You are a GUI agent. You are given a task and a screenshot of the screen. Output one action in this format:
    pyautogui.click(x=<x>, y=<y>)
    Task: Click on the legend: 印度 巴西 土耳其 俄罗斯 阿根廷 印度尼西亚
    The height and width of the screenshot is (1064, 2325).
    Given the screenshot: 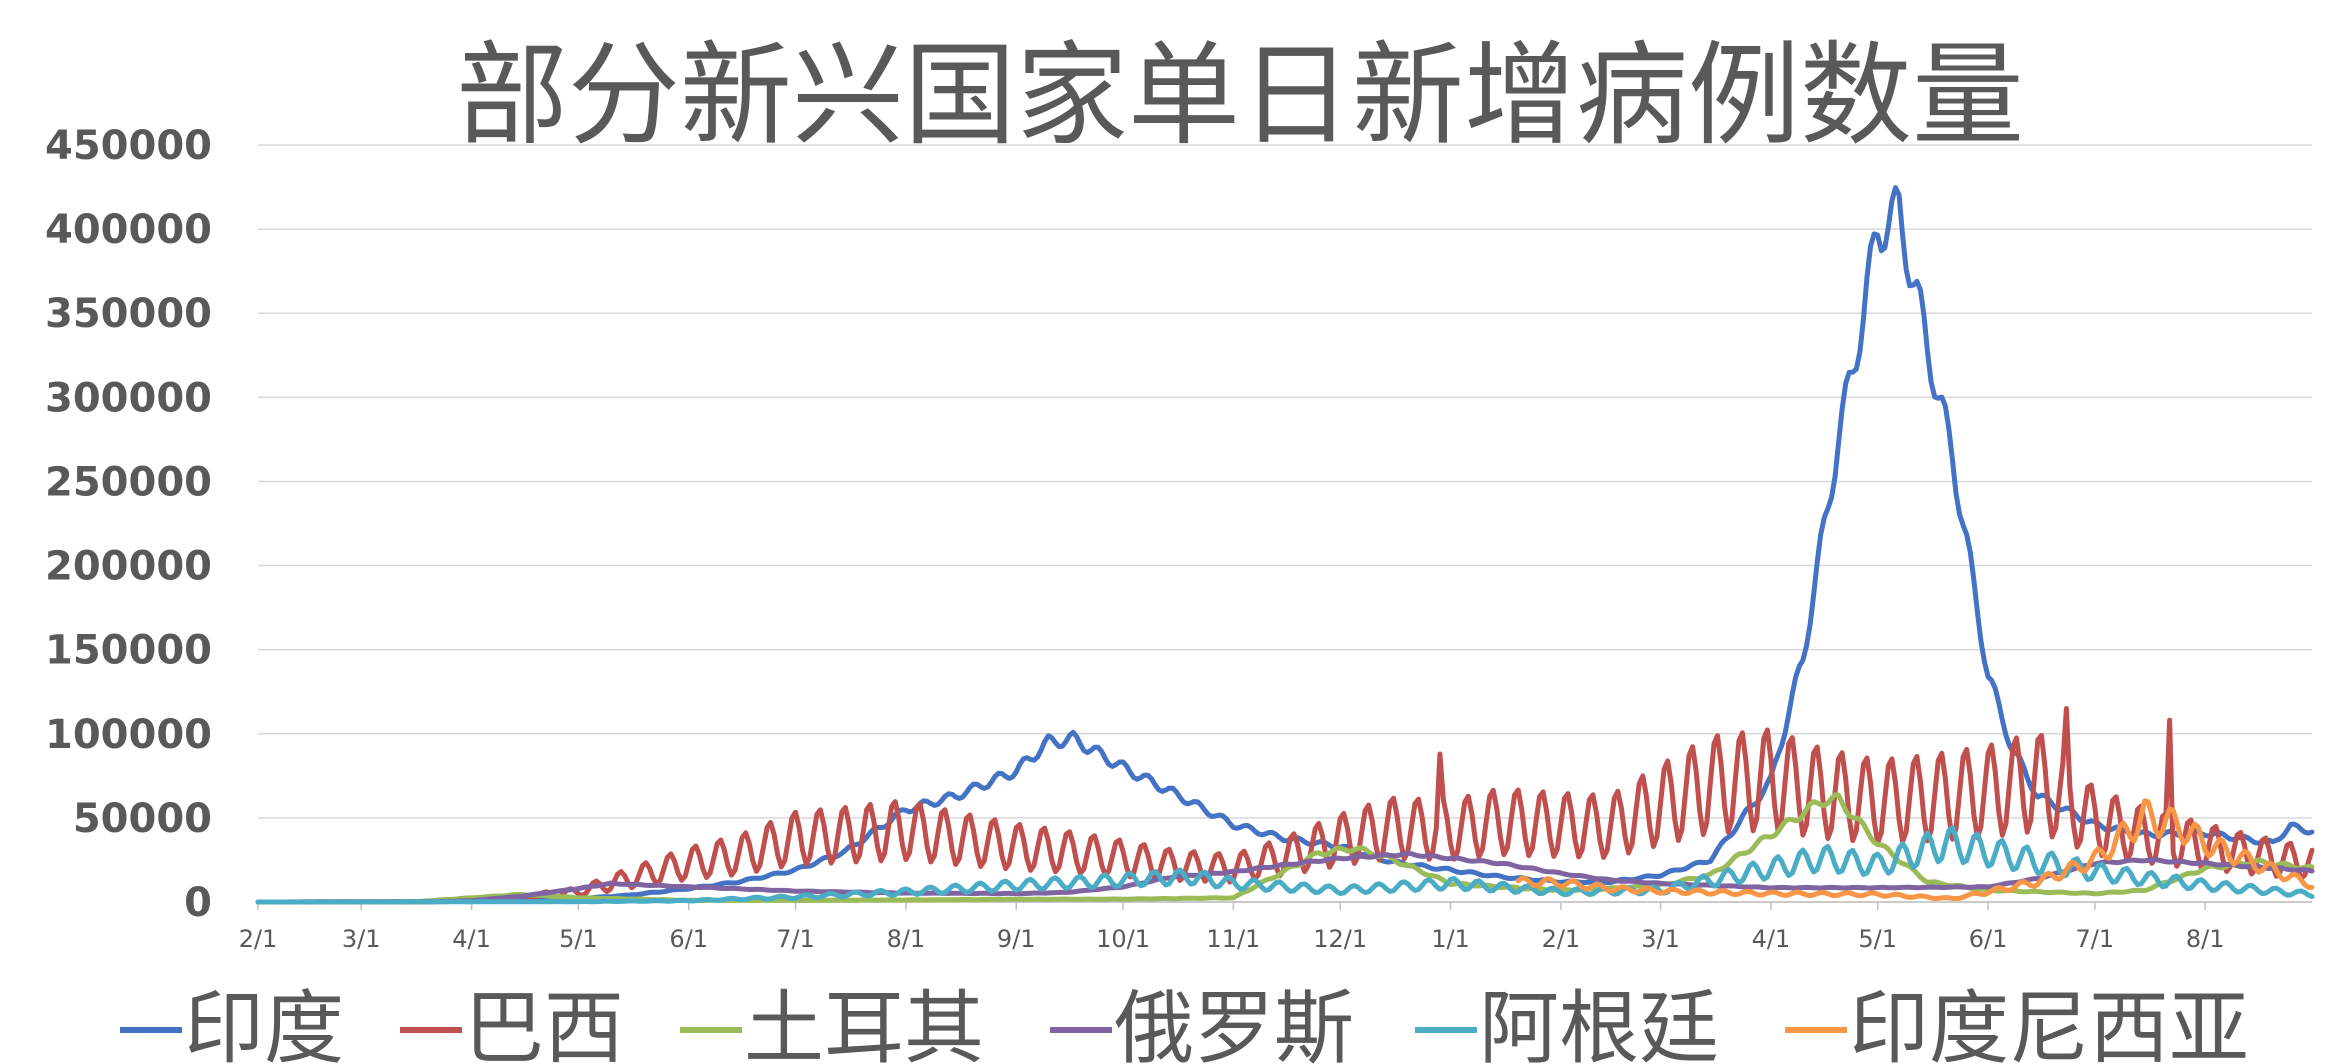 What is the action you would take?
    pyautogui.click(x=1184, y=1023)
    